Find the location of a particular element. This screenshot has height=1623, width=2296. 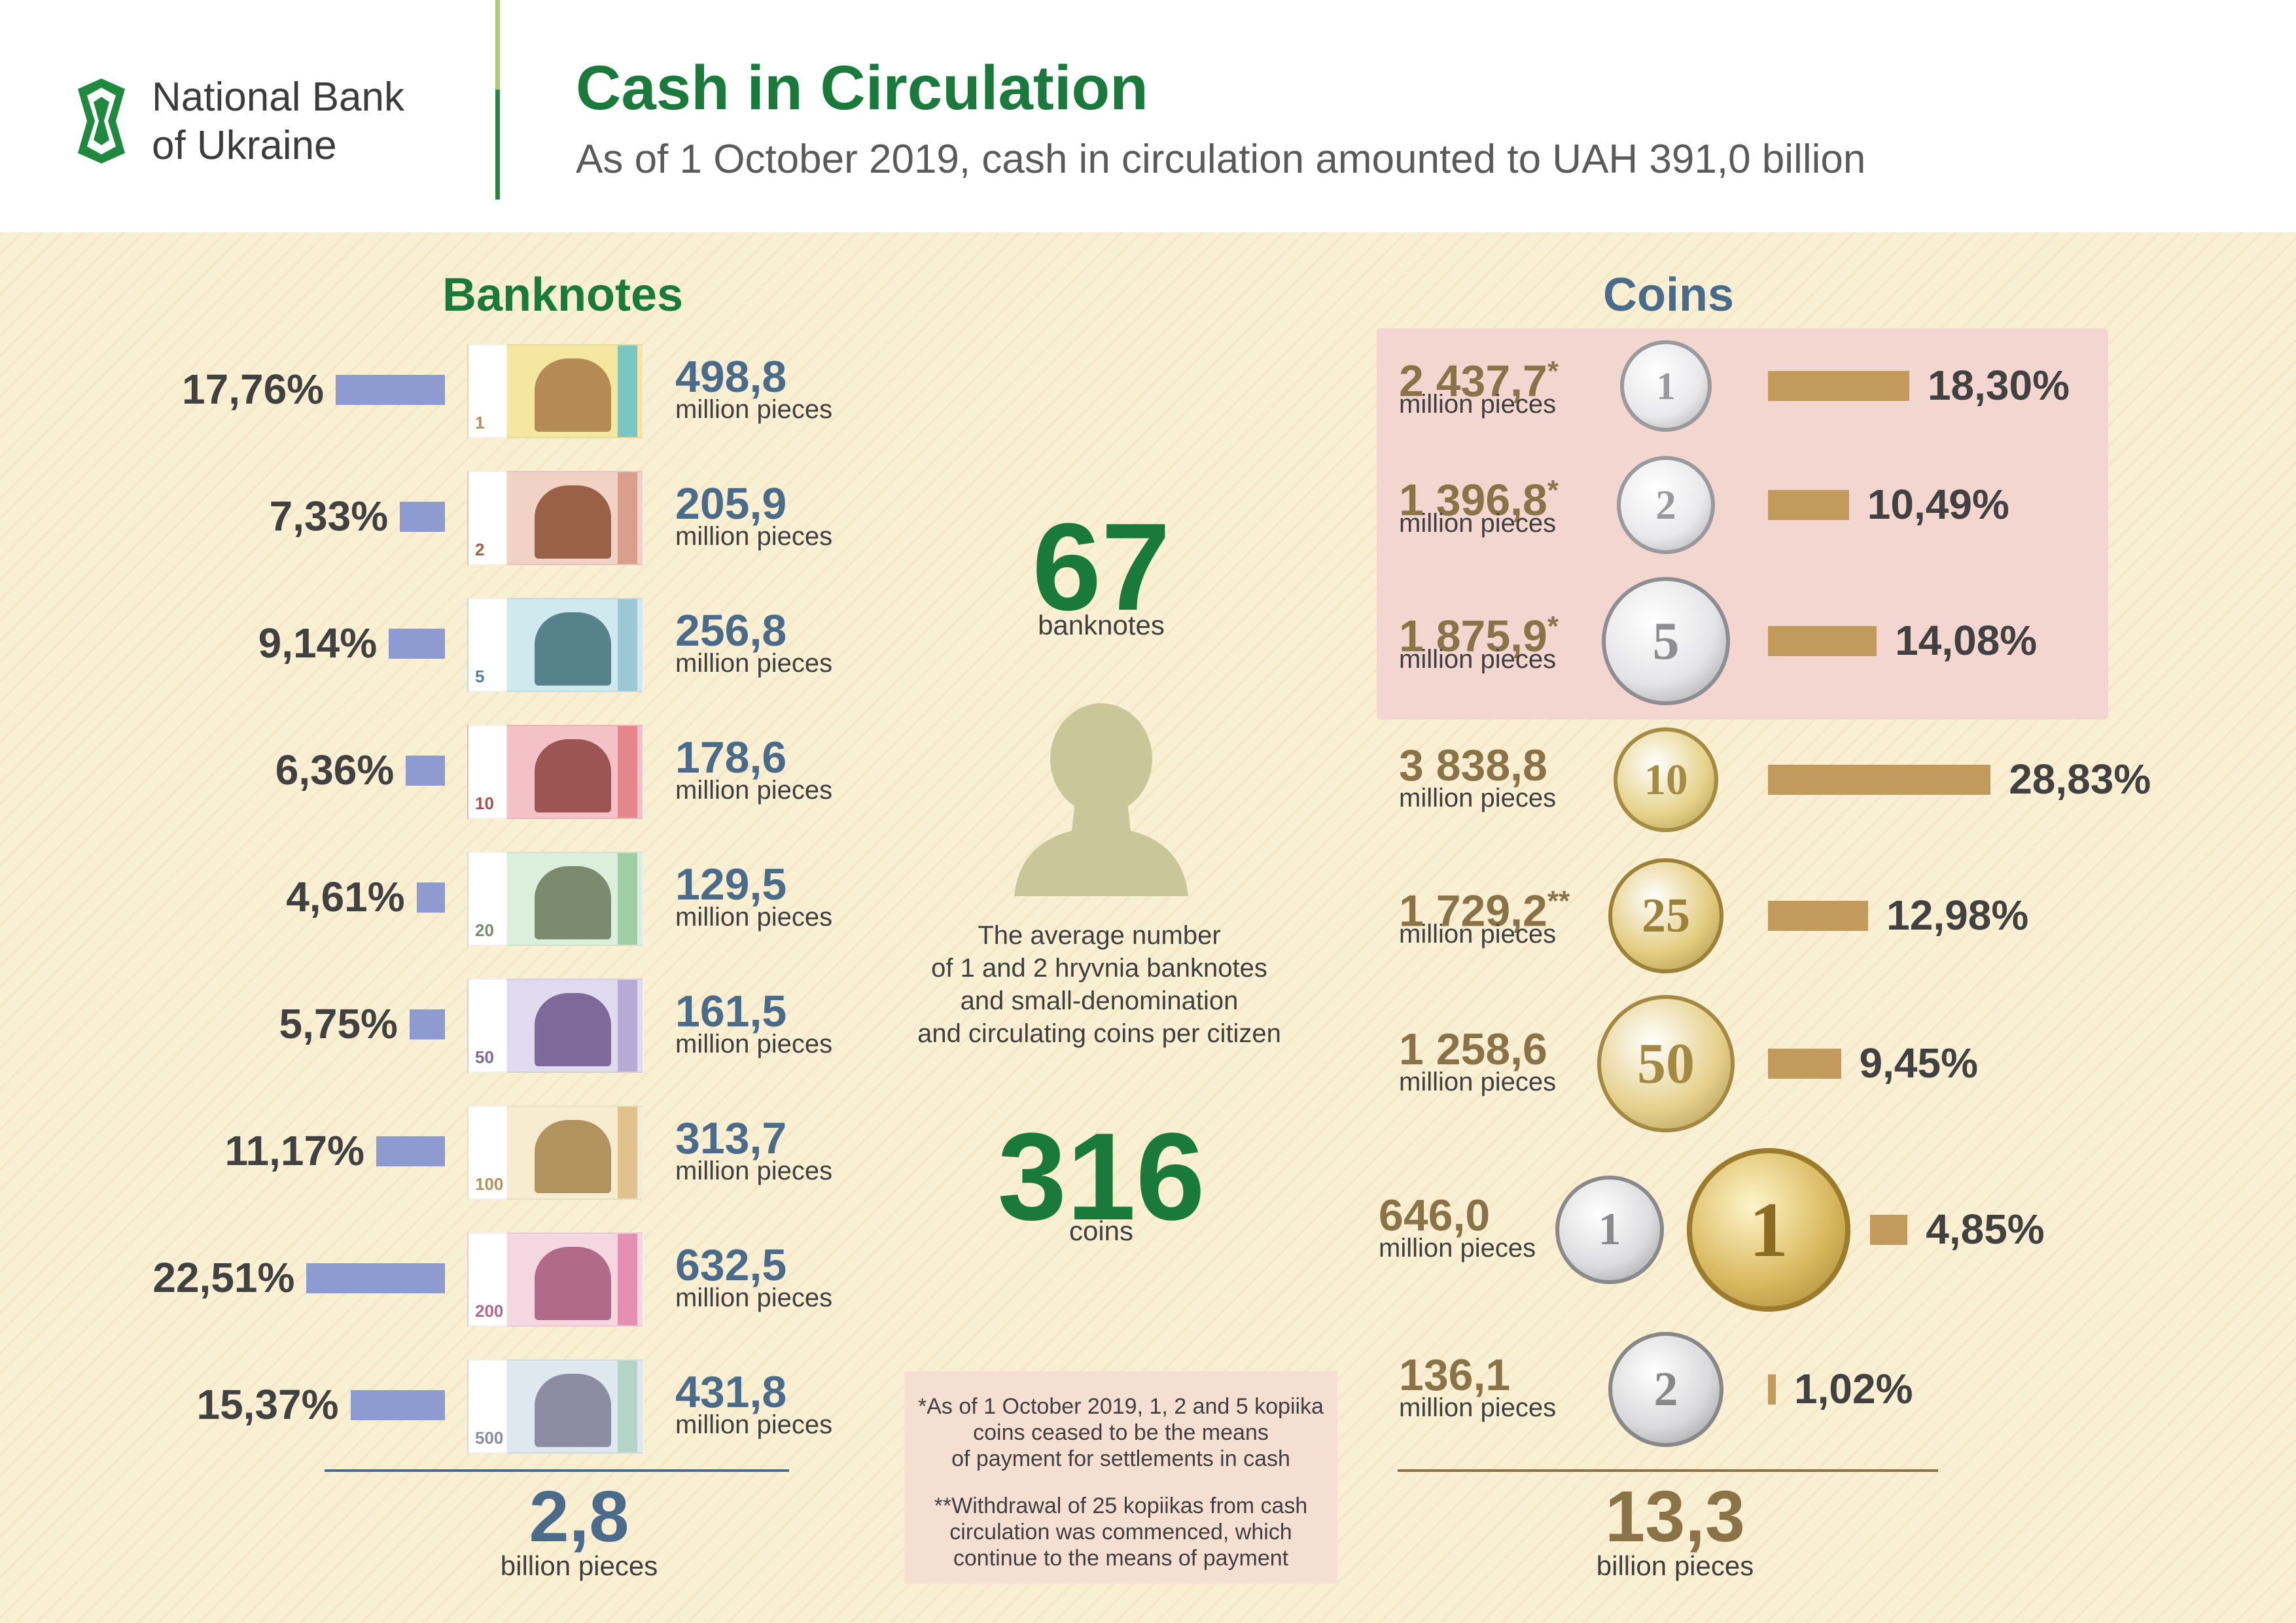

banknote-share-label: 7,33% is located at coordinates (329, 517).